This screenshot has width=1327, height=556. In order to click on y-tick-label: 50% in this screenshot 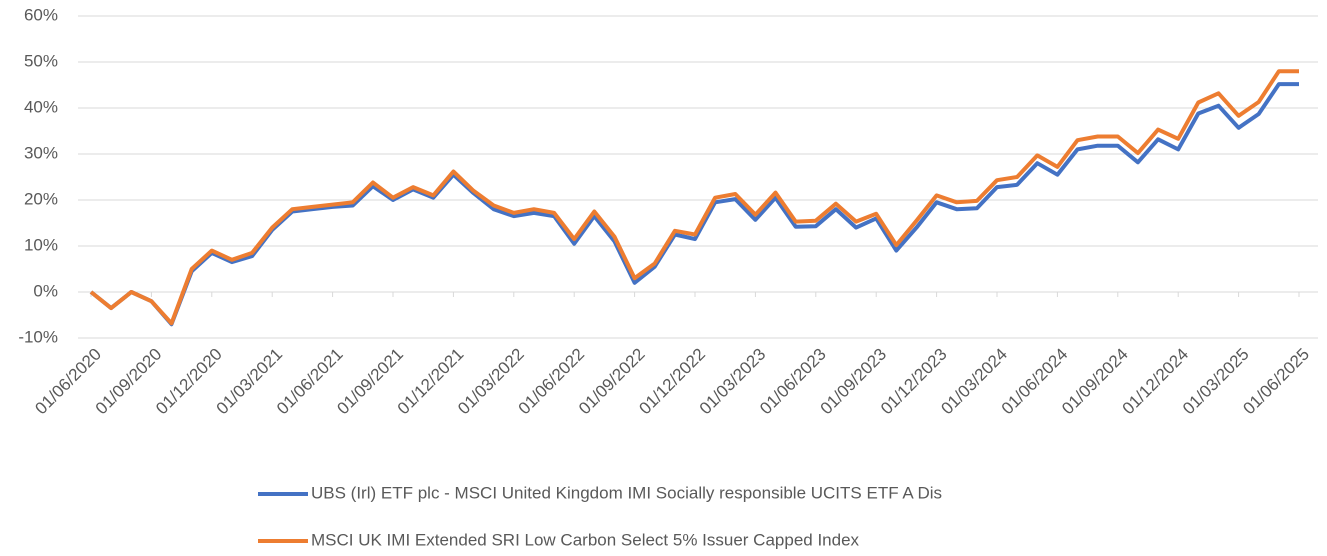, I will do `click(41, 60)`.